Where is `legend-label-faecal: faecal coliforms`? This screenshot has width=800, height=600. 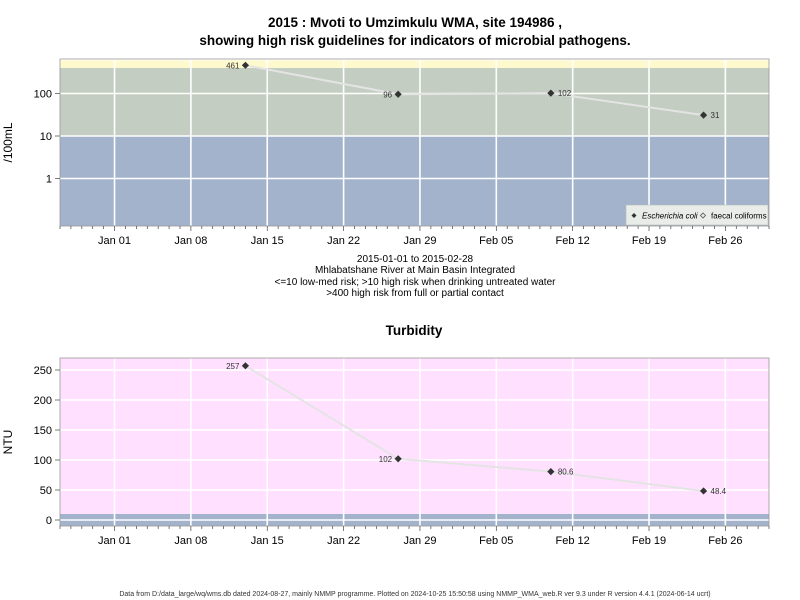
legend-label-faecal: faecal coliforms is located at coordinates (739, 216).